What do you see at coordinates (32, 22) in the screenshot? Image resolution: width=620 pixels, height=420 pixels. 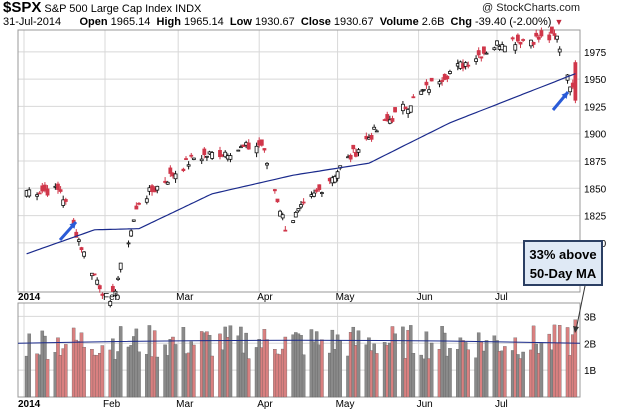 I see `date-label: 31-Jul-2014` at bounding box center [32, 22].